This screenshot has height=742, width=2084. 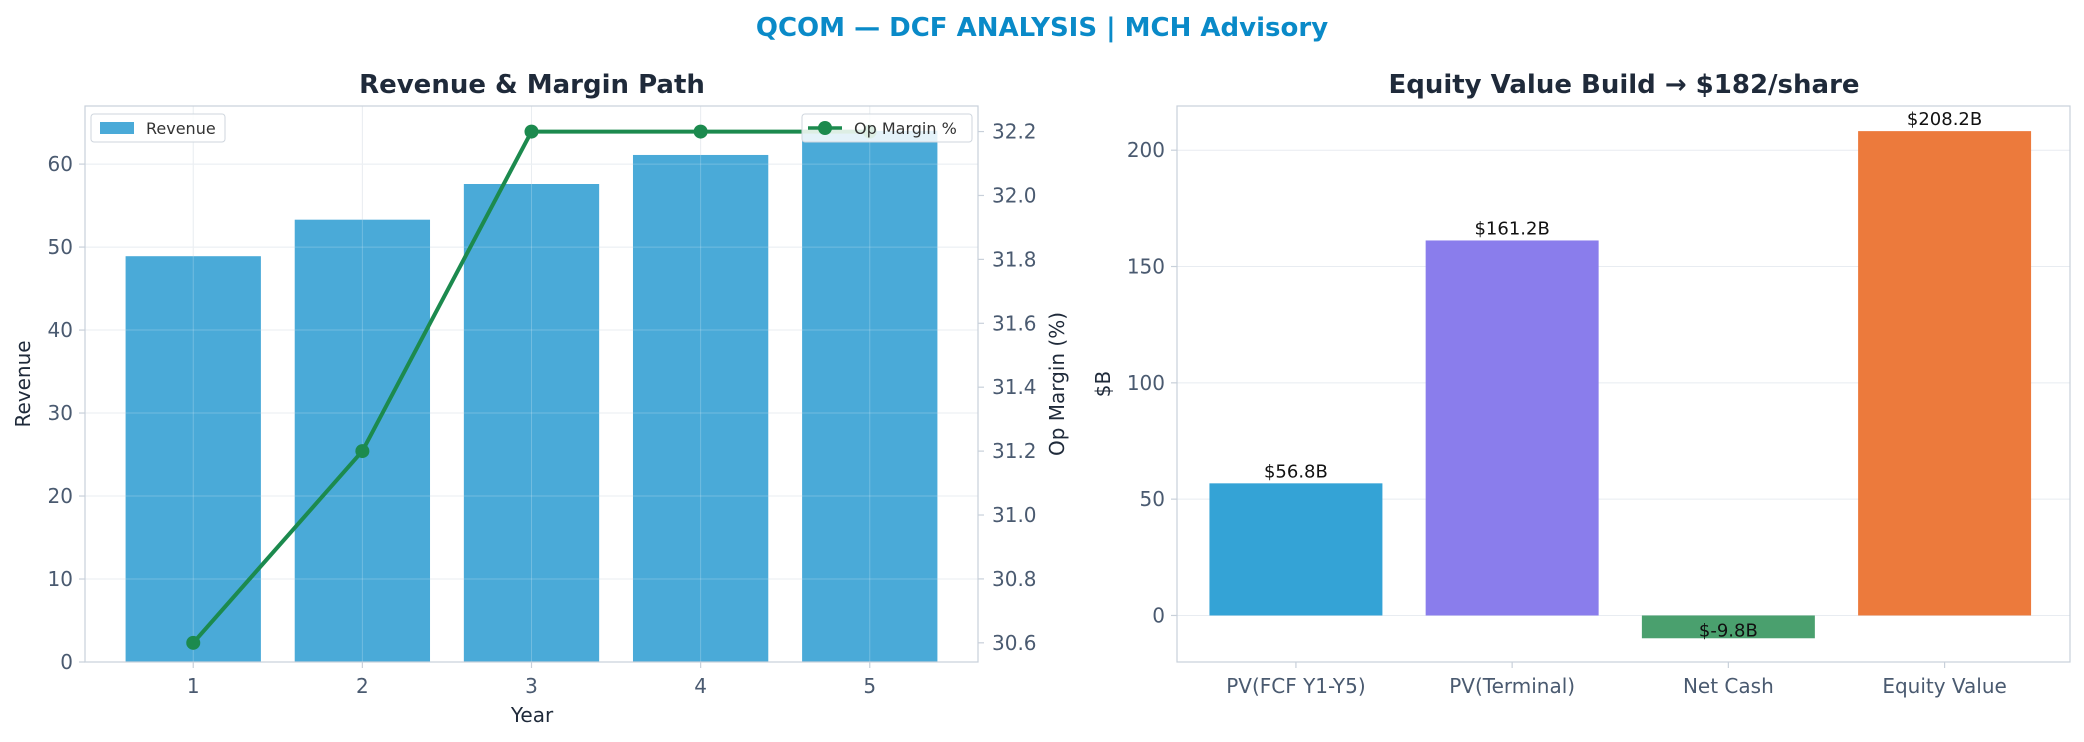 What do you see at coordinates (1511, 228) in the screenshot?
I see `equity-bar-label: $161.2B` at bounding box center [1511, 228].